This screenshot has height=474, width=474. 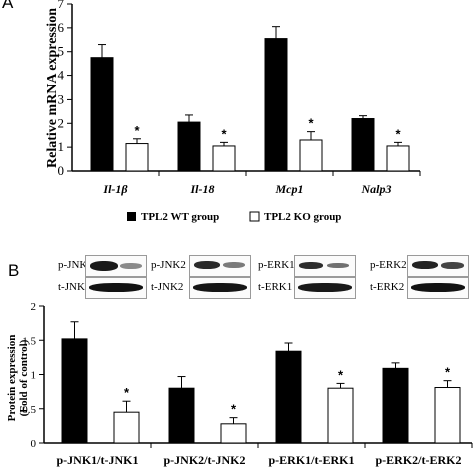 I want to click on a-ytick-label: 0, so click(x=61, y=170).